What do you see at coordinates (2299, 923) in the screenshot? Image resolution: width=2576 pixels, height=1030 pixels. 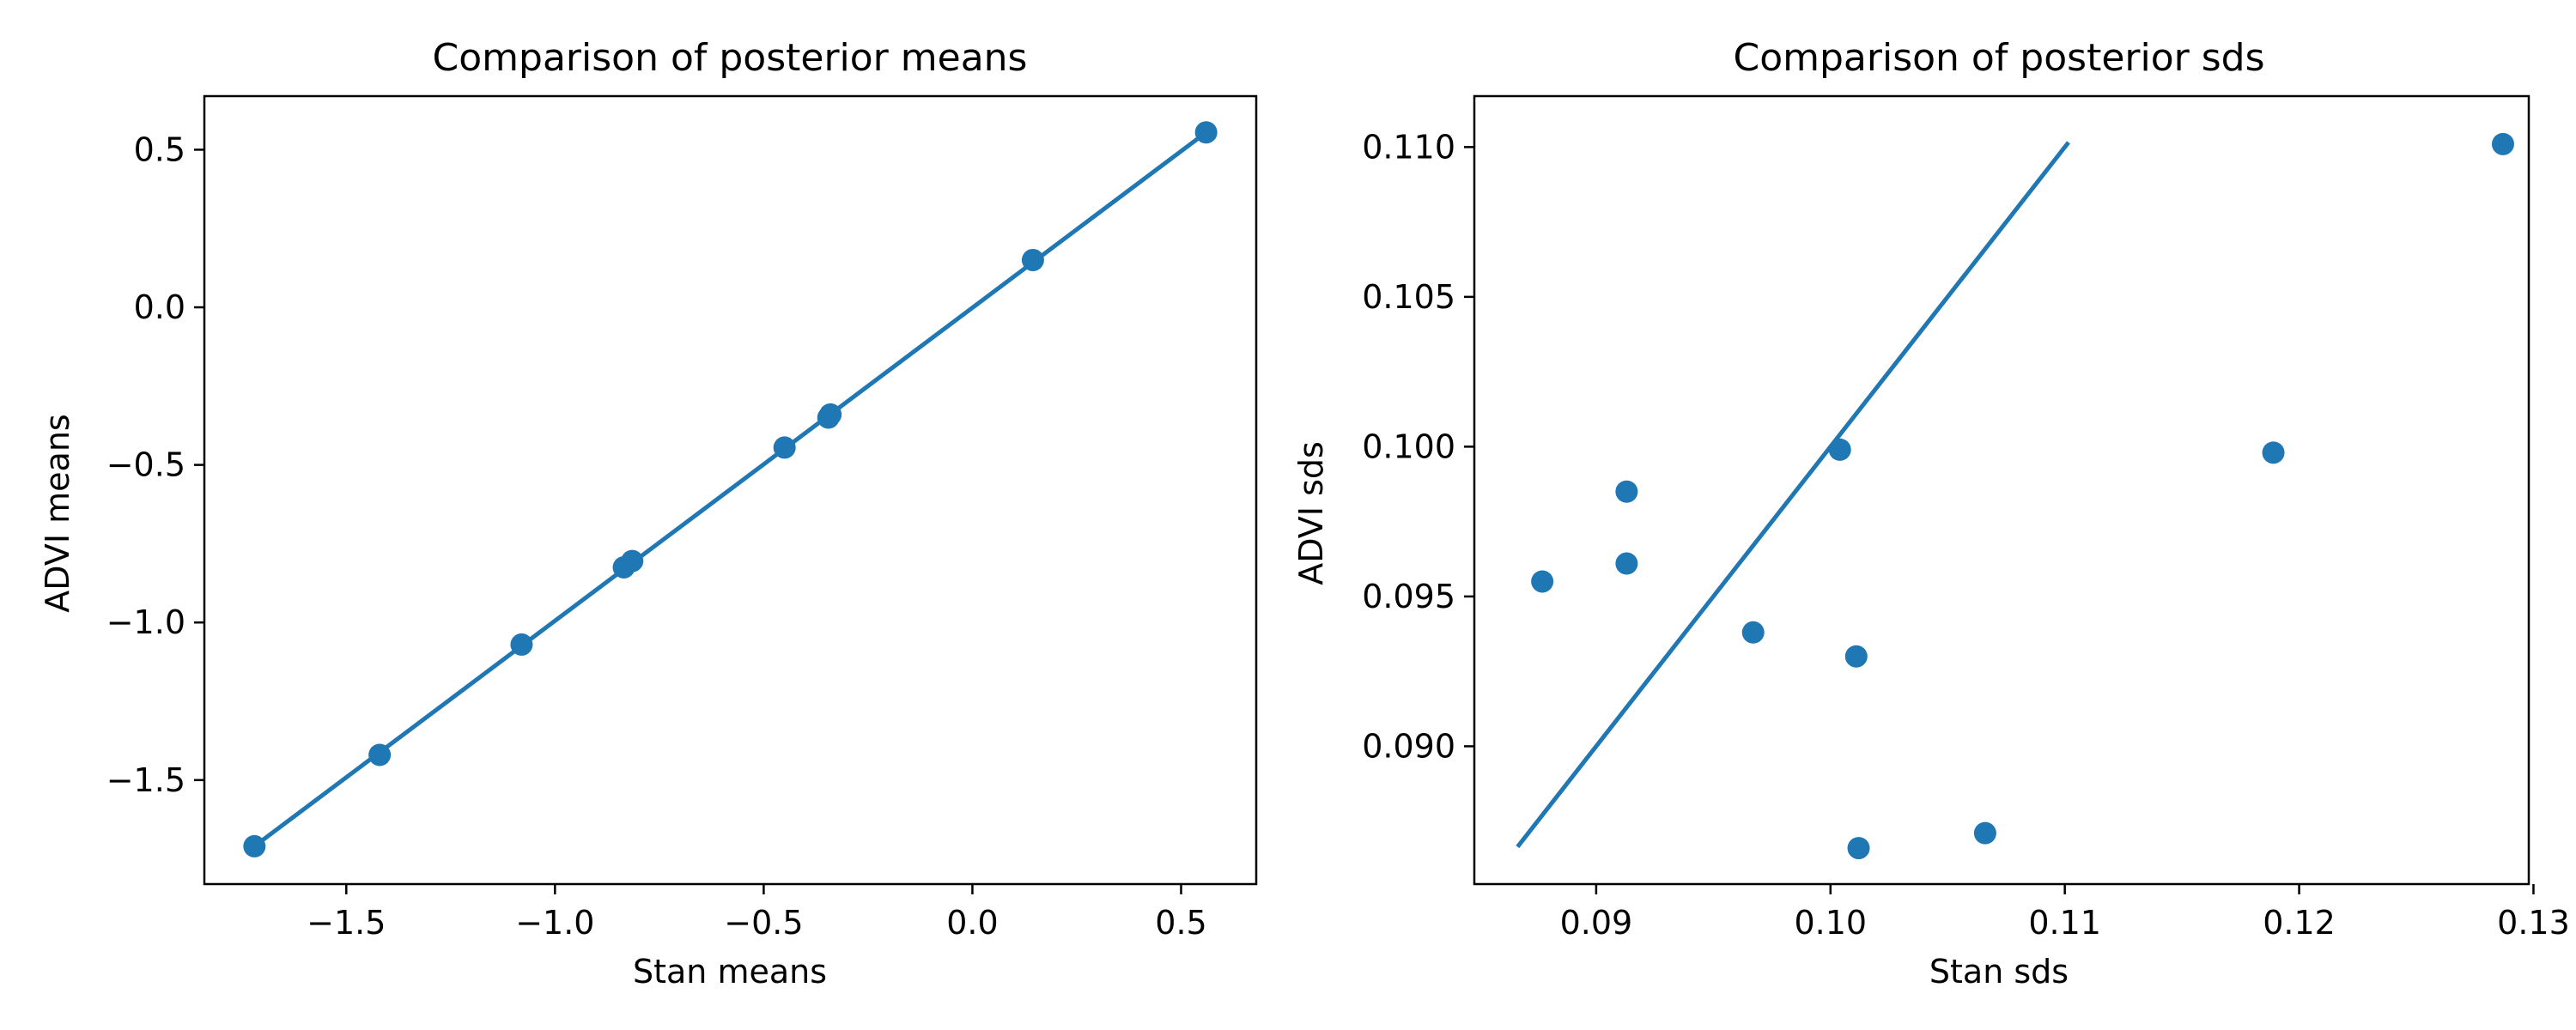 I see `sds-x-tick-label: 0.12` at bounding box center [2299, 923].